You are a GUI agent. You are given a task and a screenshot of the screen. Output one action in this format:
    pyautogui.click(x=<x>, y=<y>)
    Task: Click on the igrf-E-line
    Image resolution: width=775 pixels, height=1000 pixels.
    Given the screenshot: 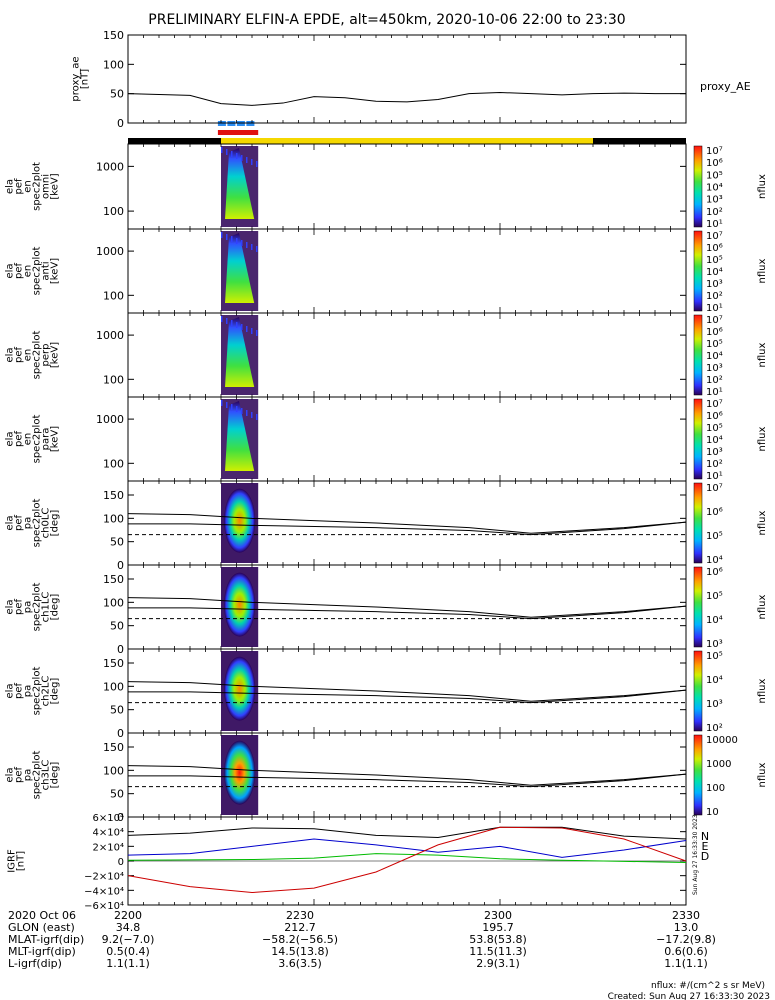 What is the action you would take?
    pyautogui.click(x=407, y=858)
    